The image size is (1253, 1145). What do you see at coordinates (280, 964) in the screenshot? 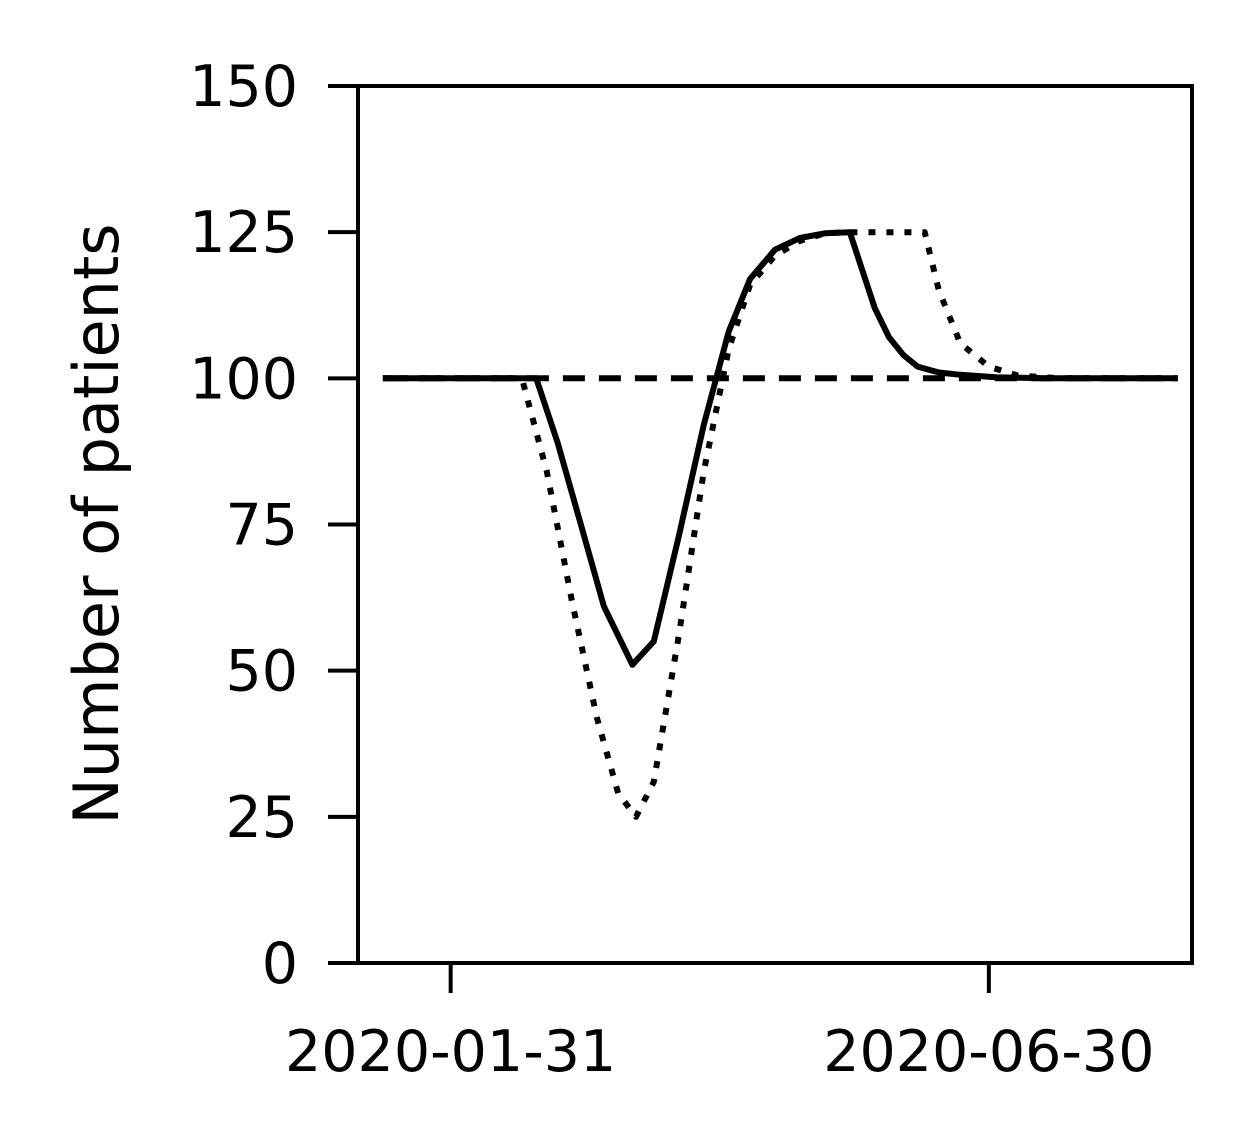
I see `y-tick-label: 0` at bounding box center [280, 964].